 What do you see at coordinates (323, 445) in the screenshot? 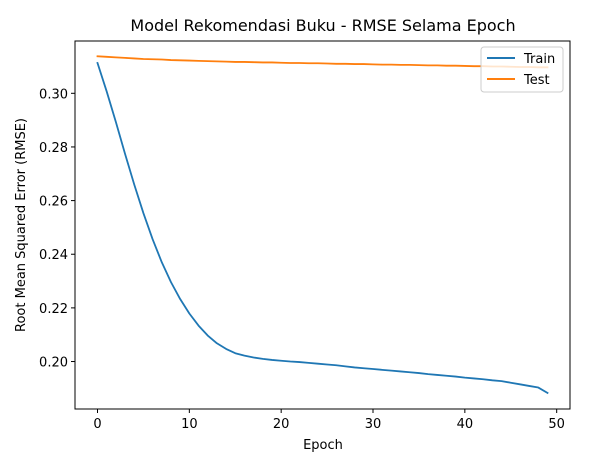
I see `x-axis-title: Epoch` at bounding box center [323, 445].